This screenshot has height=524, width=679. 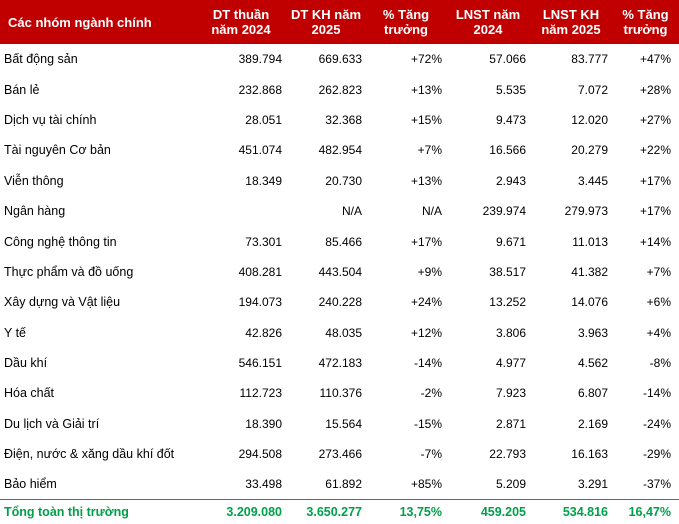 I want to click on cell-revenue-growth: +24%, so click(x=426, y=302).